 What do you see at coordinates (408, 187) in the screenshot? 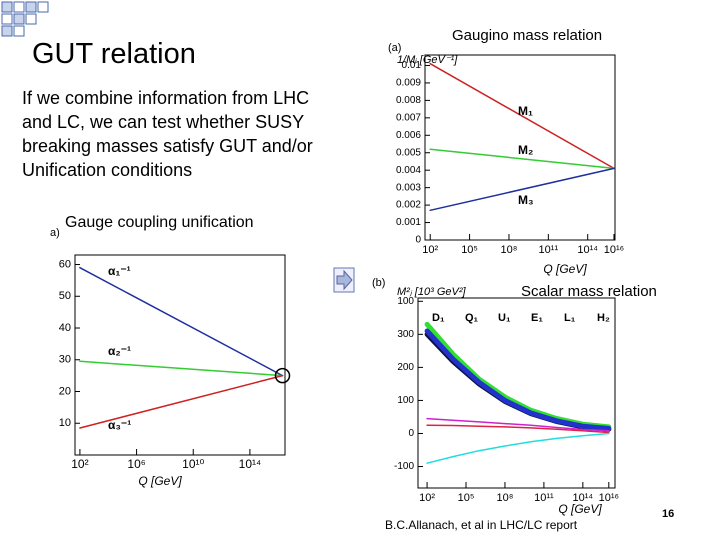
I see `y-tick-label: 0.003` at bounding box center [408, 187].